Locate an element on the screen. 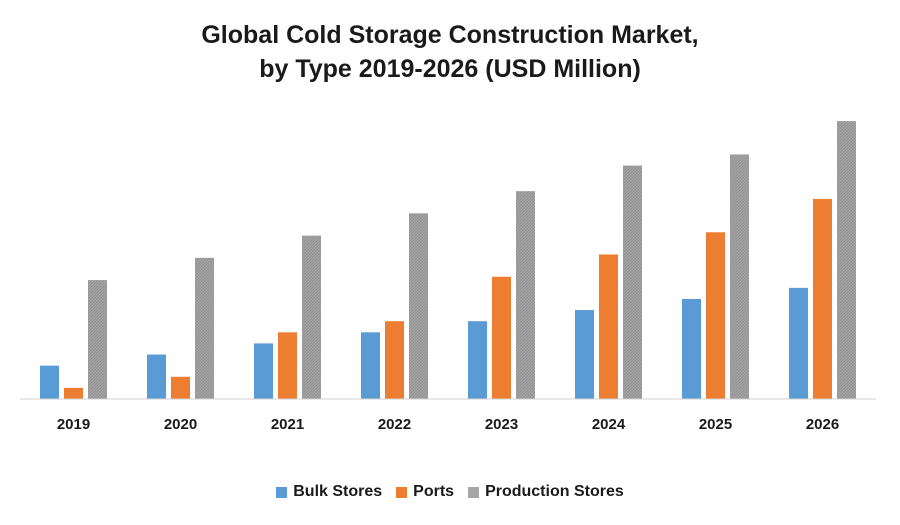 The height and width of the screenshot is (525, 900). chart-title-line-2: by Type 2019-2026 (USD Million) is located at coordinates (450, 69).